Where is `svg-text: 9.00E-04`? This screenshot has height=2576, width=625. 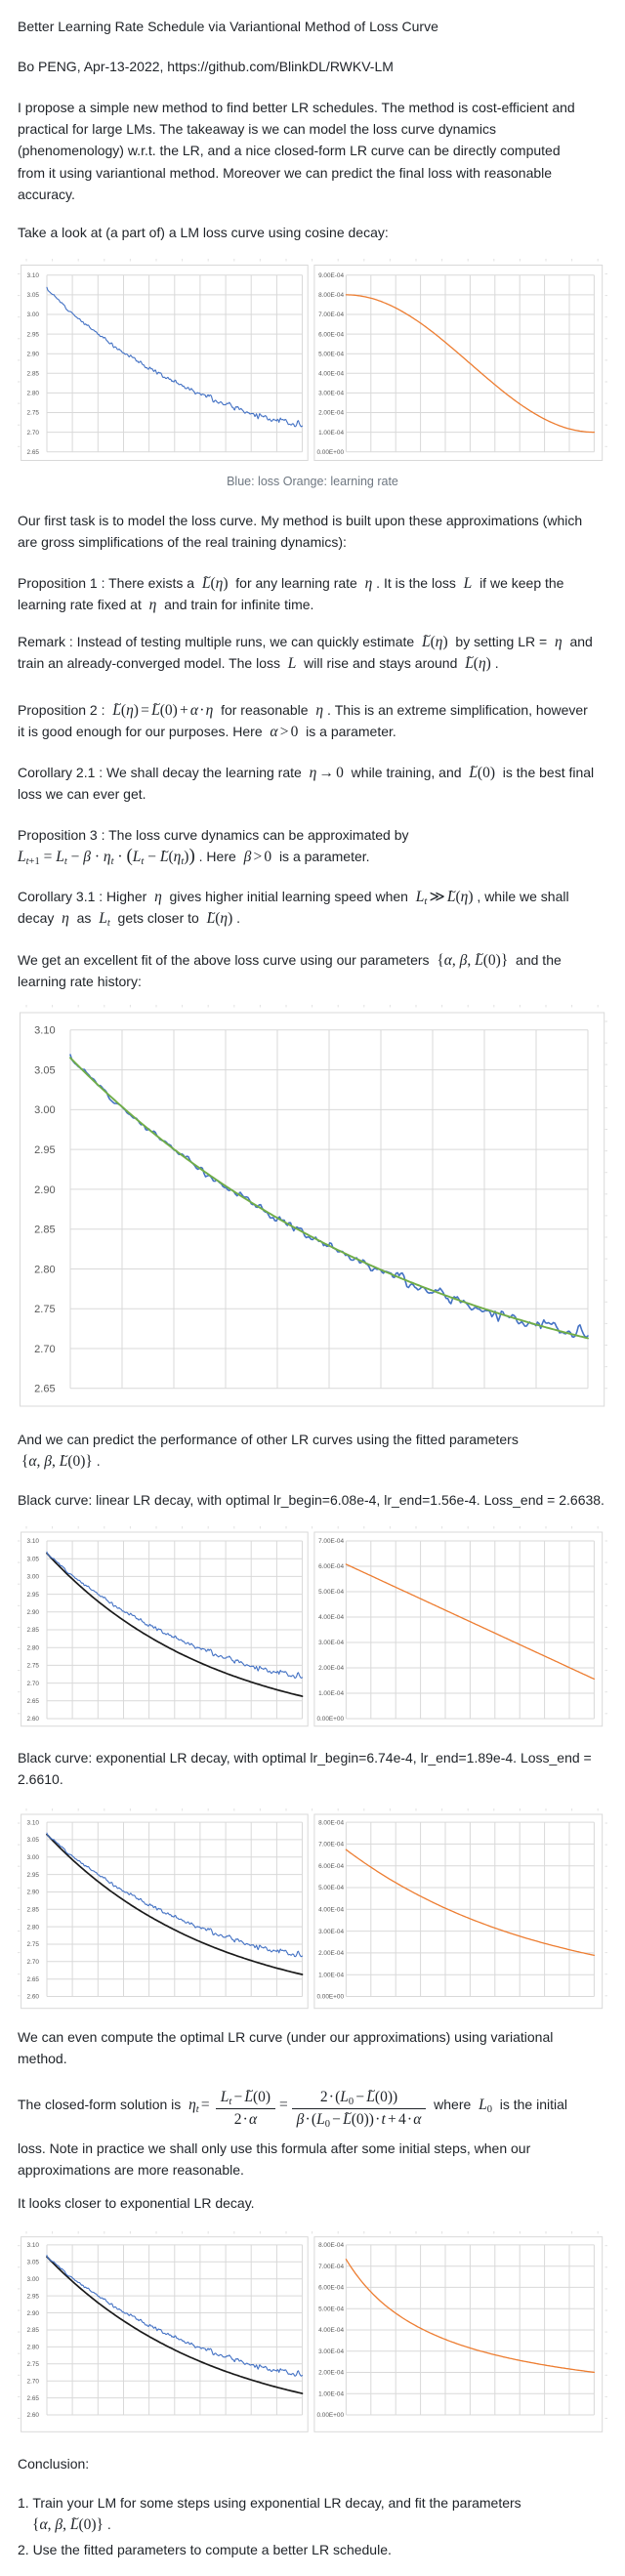 svg-text: 9.00E-04 is located at coordinates (331, 275).